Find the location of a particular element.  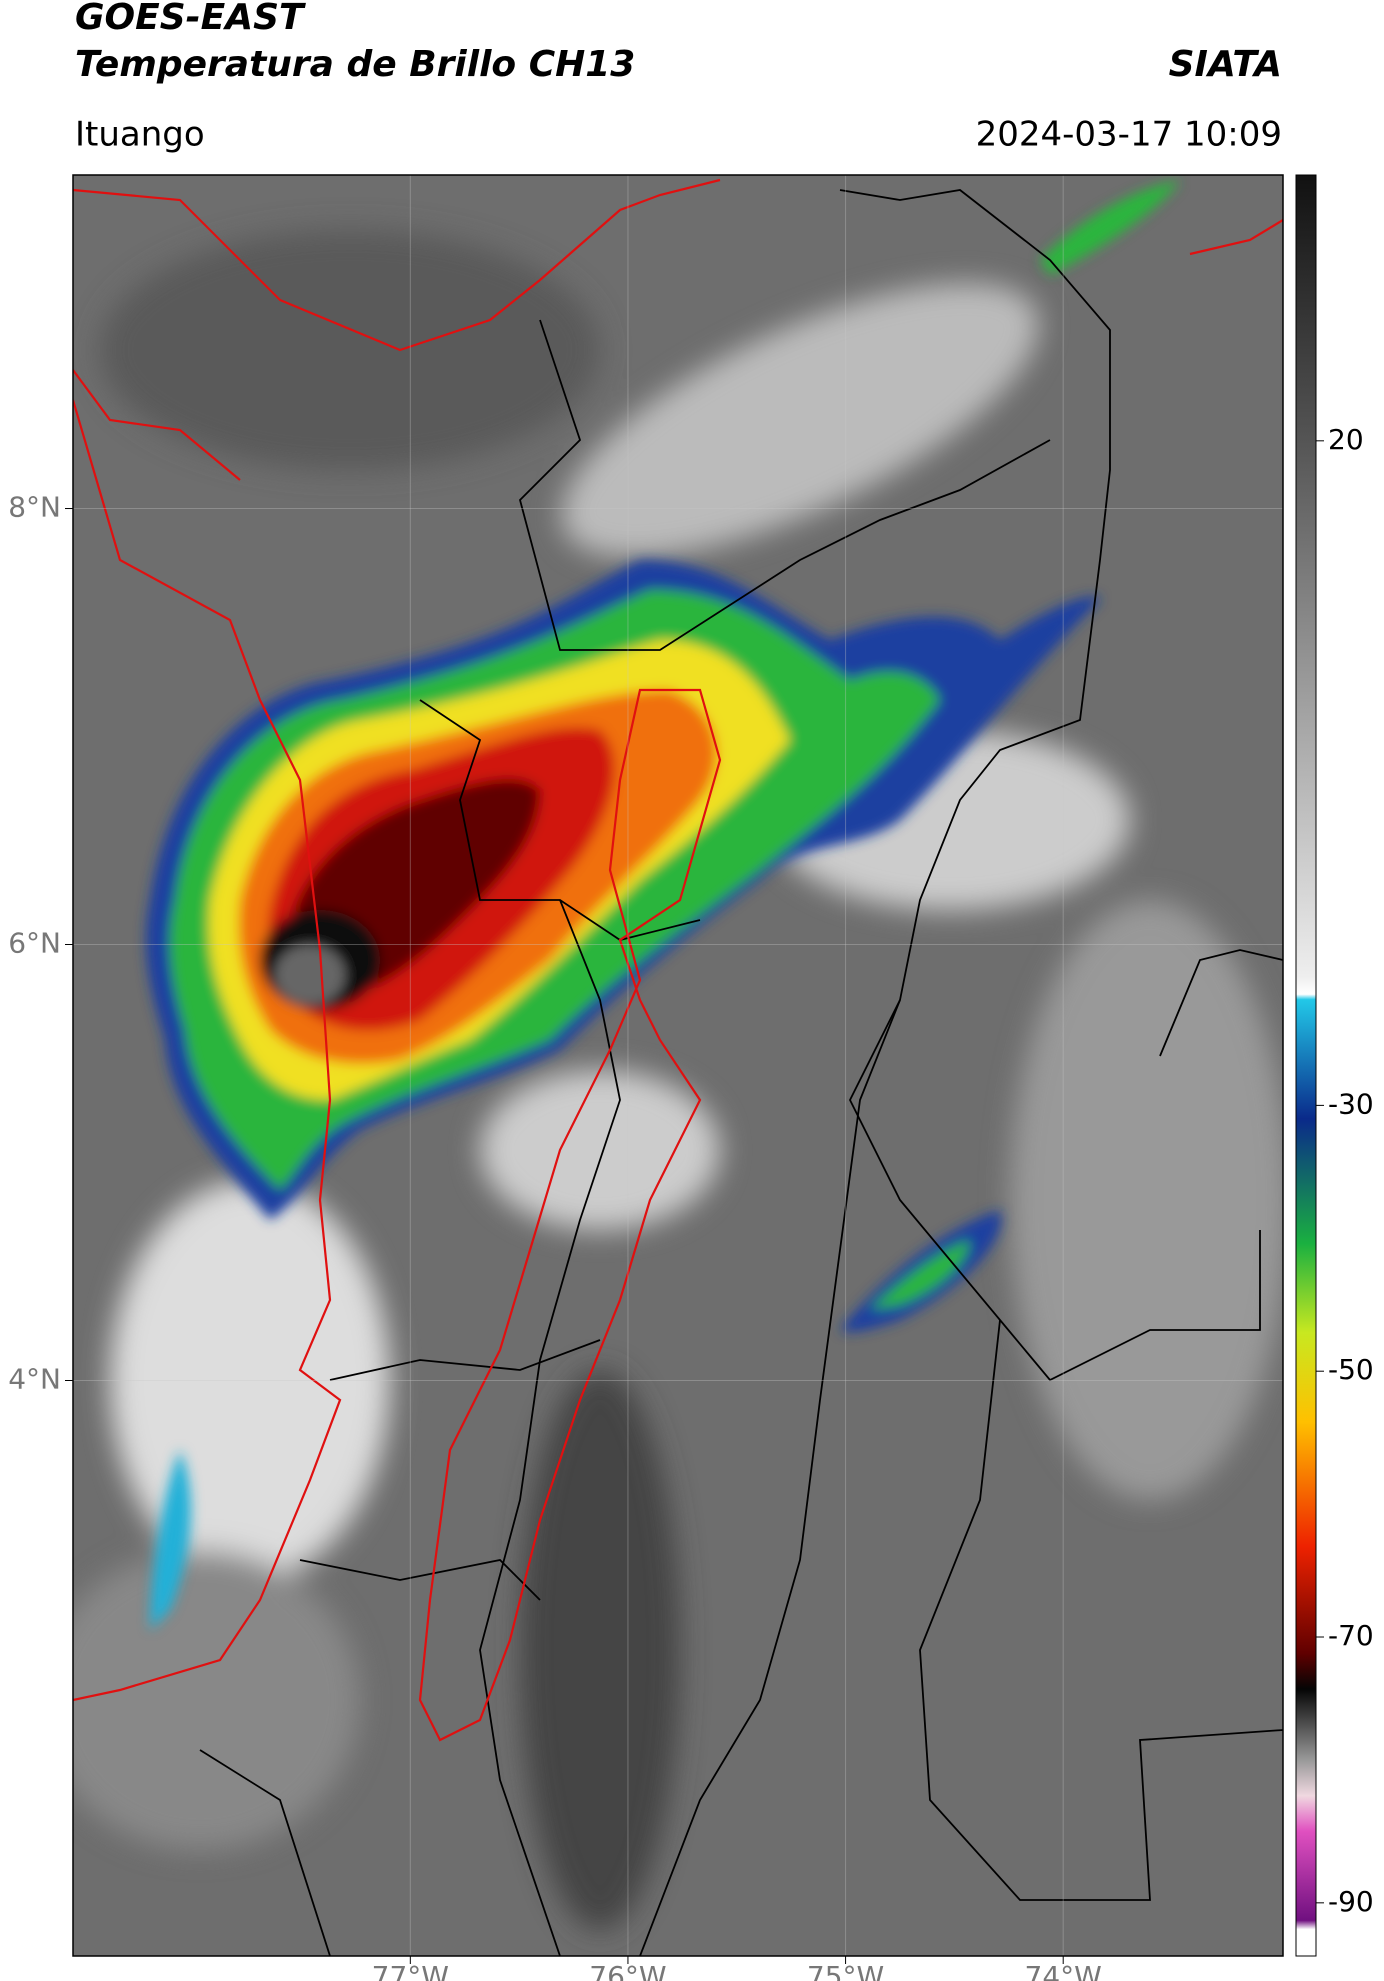

satellite-title: GOES-EAST is located at coordinates (190, 19).